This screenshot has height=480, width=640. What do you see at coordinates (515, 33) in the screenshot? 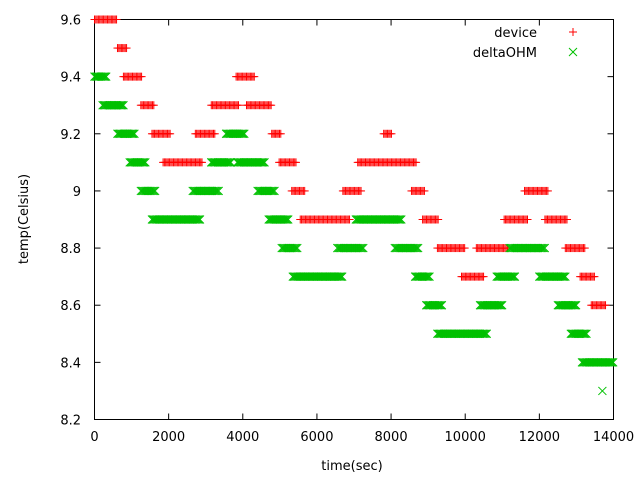
I see `legend-label-device: device` at bounding box center [515, 33].